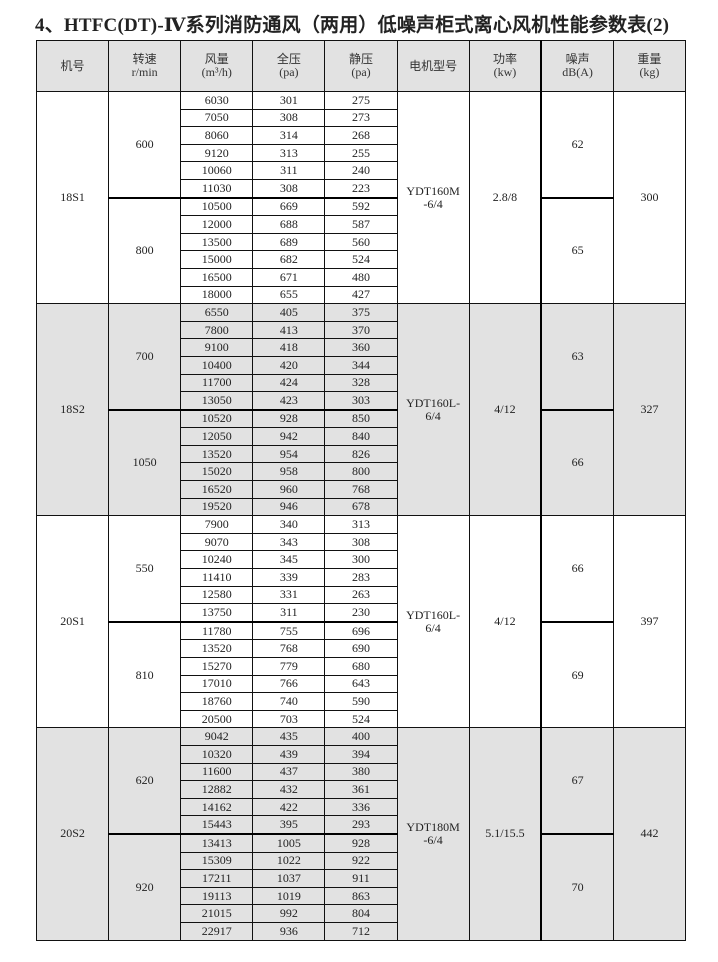 The image size is (718, 962). I want to click on static-pressure-cell: 273, so click(361, 118).